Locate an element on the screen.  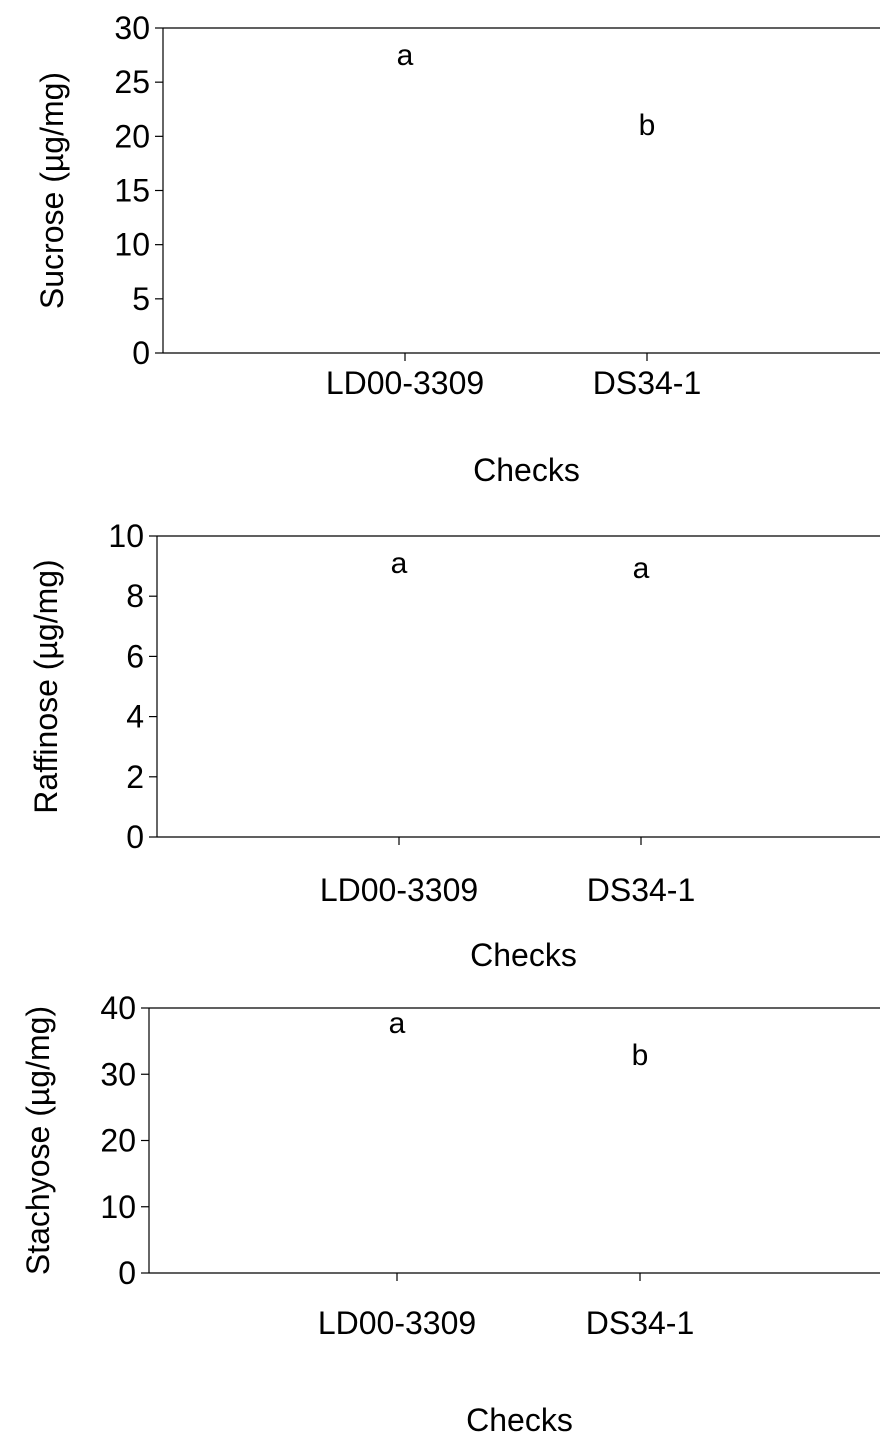
y-tick-label: 4 is located at coordinates (135, 717).